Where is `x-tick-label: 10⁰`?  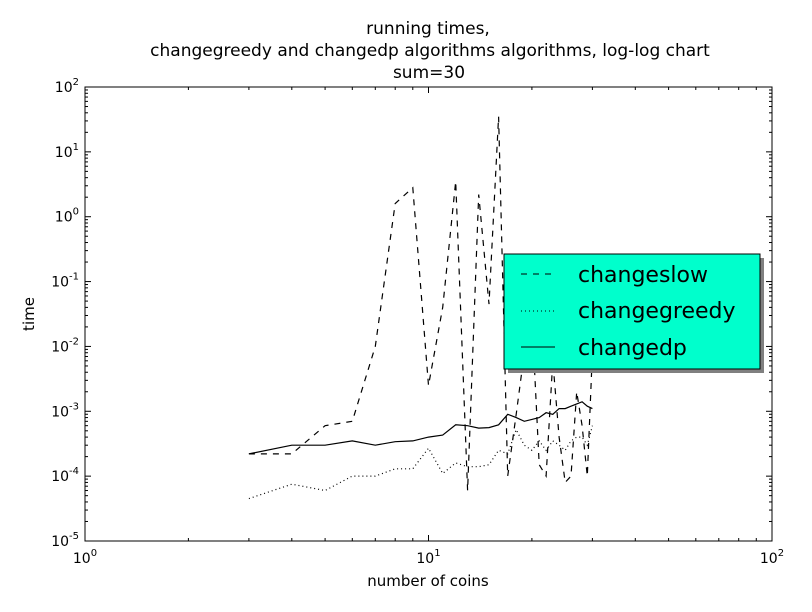
x-tick-label: 10⁰ is located at coordinates (85, 557).